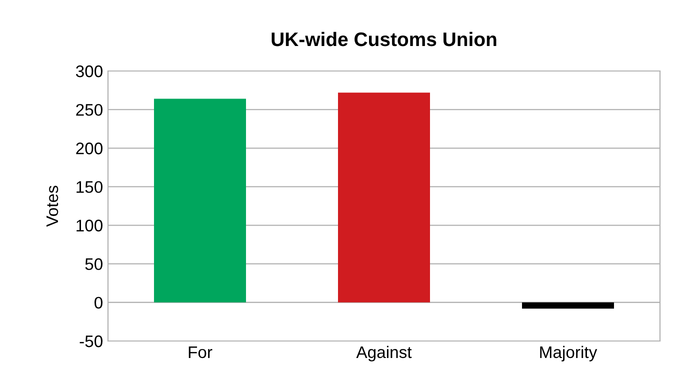 The width and height of the screenshot is (676, 380). Describe the element at coordinates (569, 354) in the screenshot. I see `x-tick-label: Majority` at that location.